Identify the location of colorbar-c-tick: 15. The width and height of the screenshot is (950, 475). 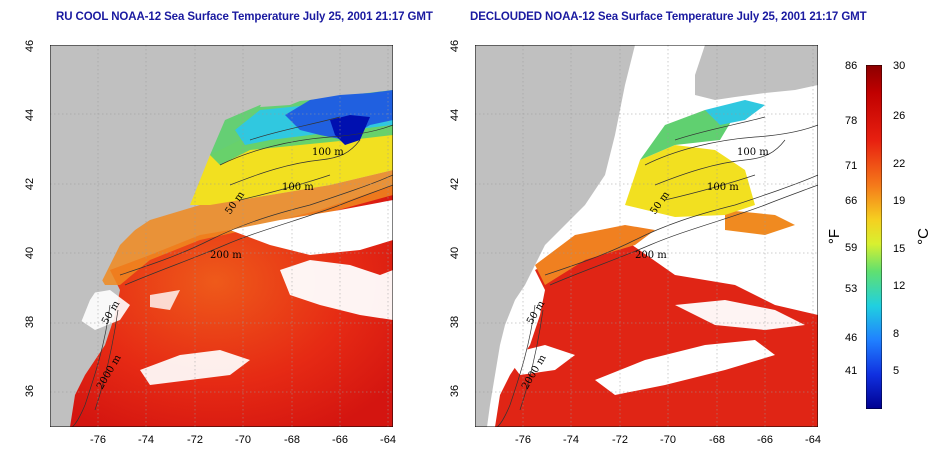
(899, 249).